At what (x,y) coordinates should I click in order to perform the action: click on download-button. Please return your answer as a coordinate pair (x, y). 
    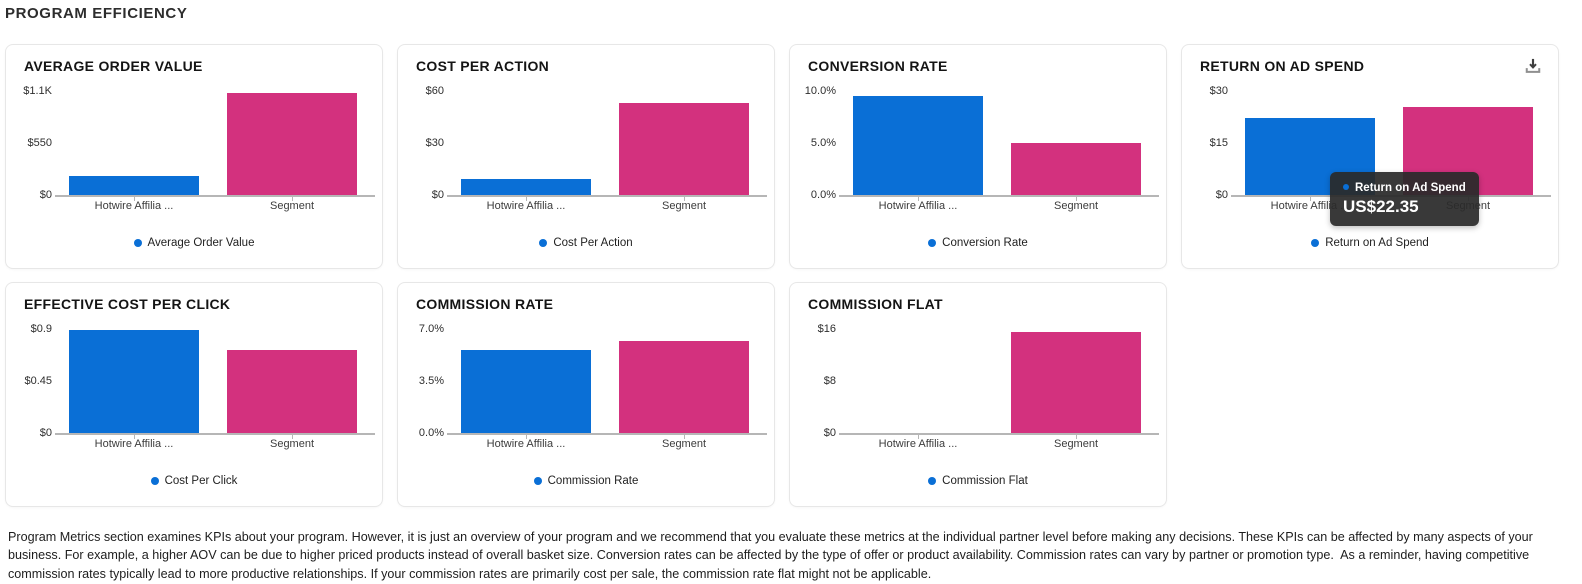
    Looking at the image, I should click on (1533, 66).